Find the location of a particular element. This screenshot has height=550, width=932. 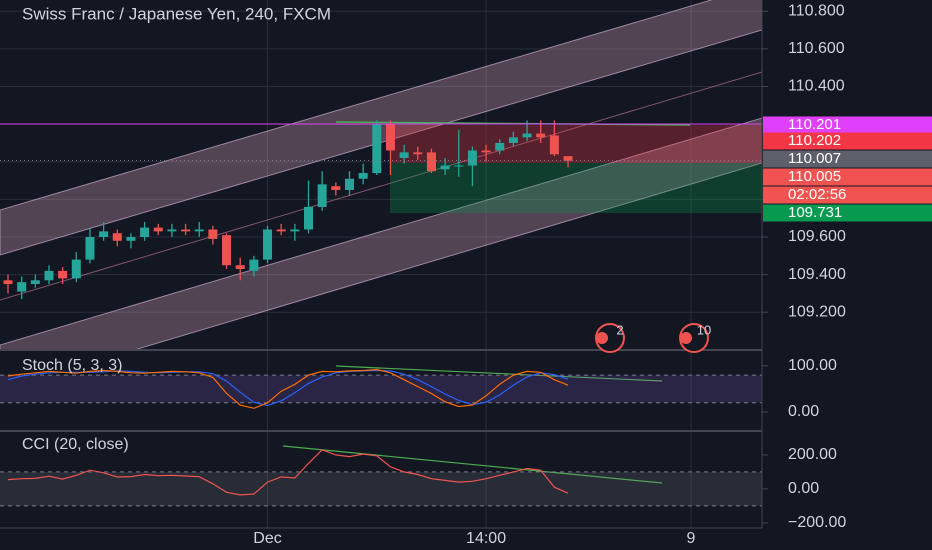

stoch-drawings is located at coordinates (499, 373).